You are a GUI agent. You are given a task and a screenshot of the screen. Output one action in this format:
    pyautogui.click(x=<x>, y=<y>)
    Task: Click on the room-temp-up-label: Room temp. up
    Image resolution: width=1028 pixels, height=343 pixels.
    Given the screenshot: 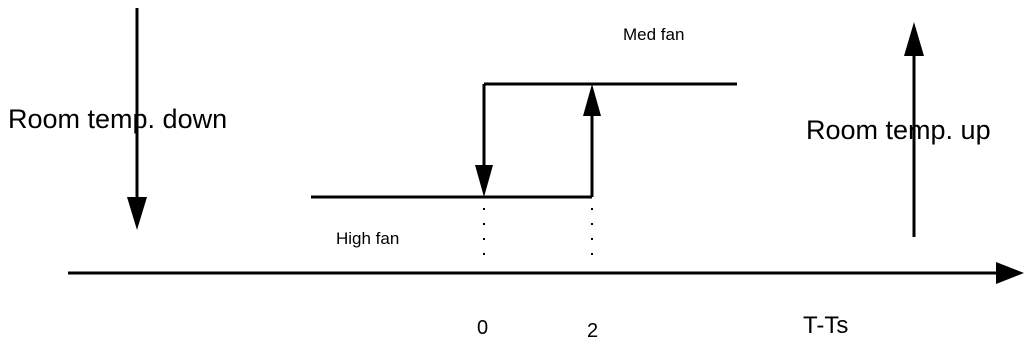 What is the action you would take?
    pyautogui.click(x=898, y=130)
    